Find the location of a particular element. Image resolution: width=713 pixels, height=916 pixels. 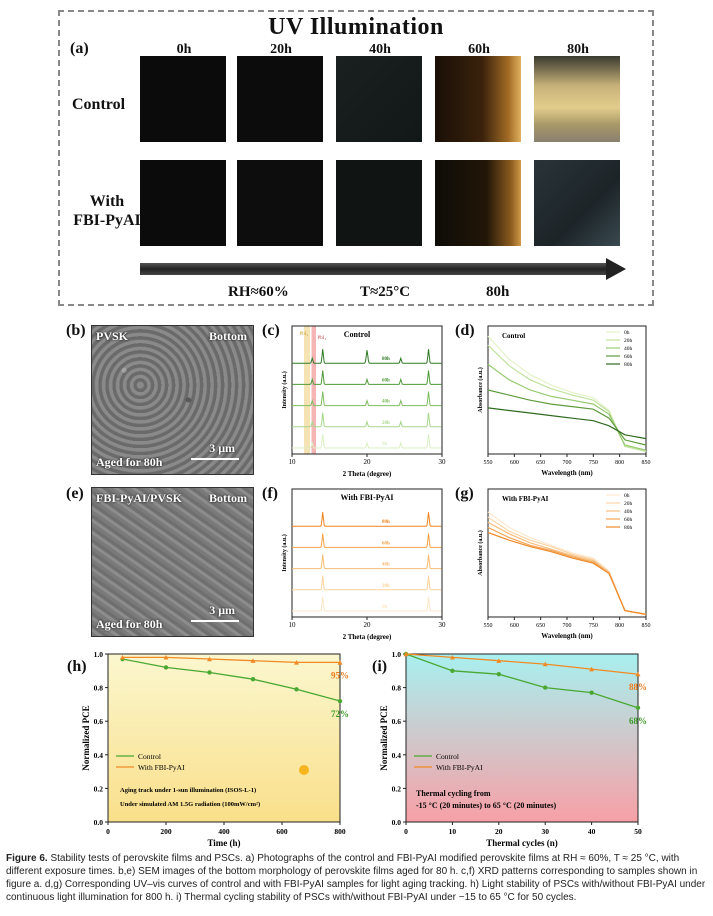

time-60h: 60h is located at coordinates (479, 49).